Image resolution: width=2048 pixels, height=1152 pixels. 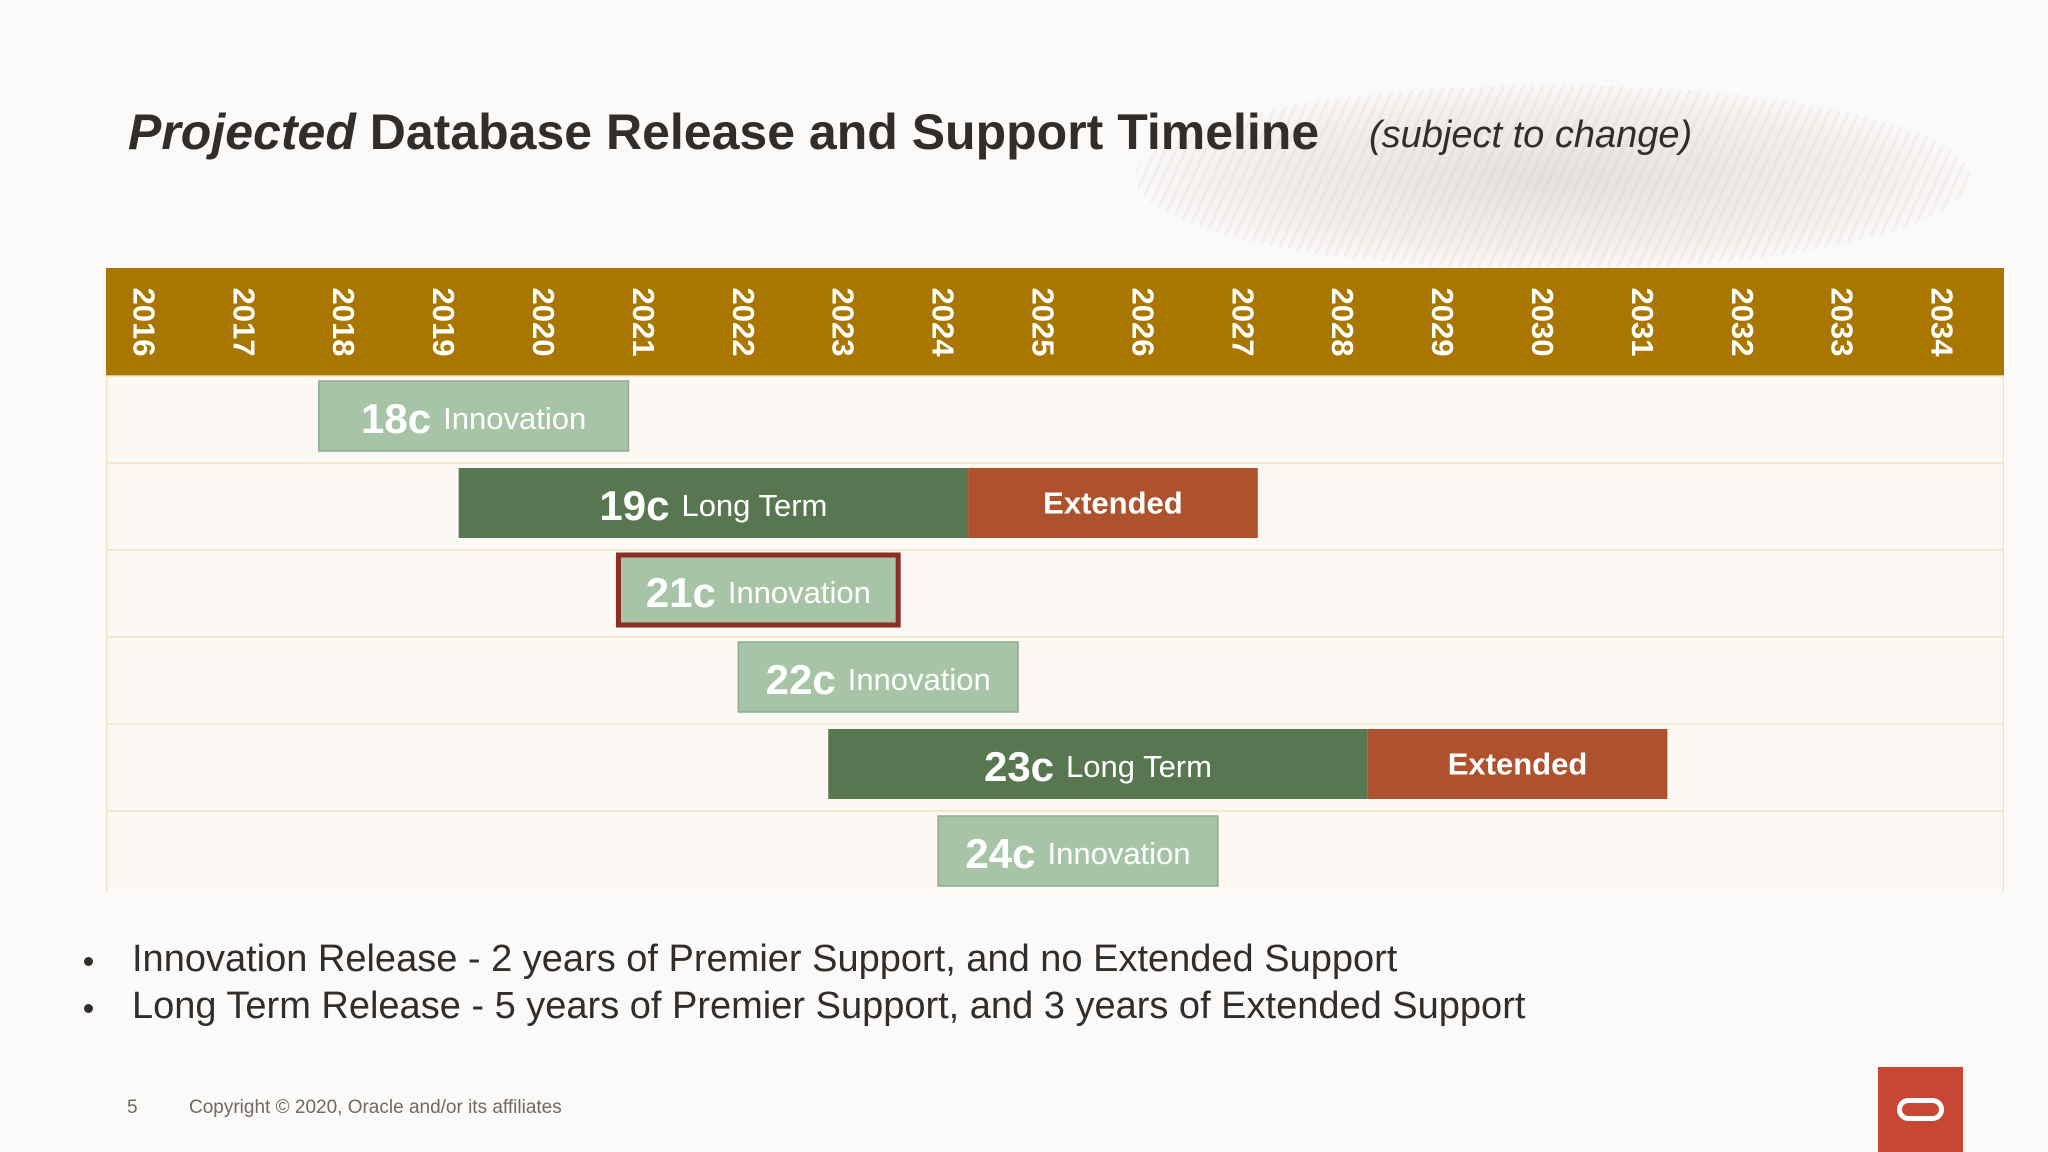 I want to click on page-number: 5, so click(x=132, y=1107).